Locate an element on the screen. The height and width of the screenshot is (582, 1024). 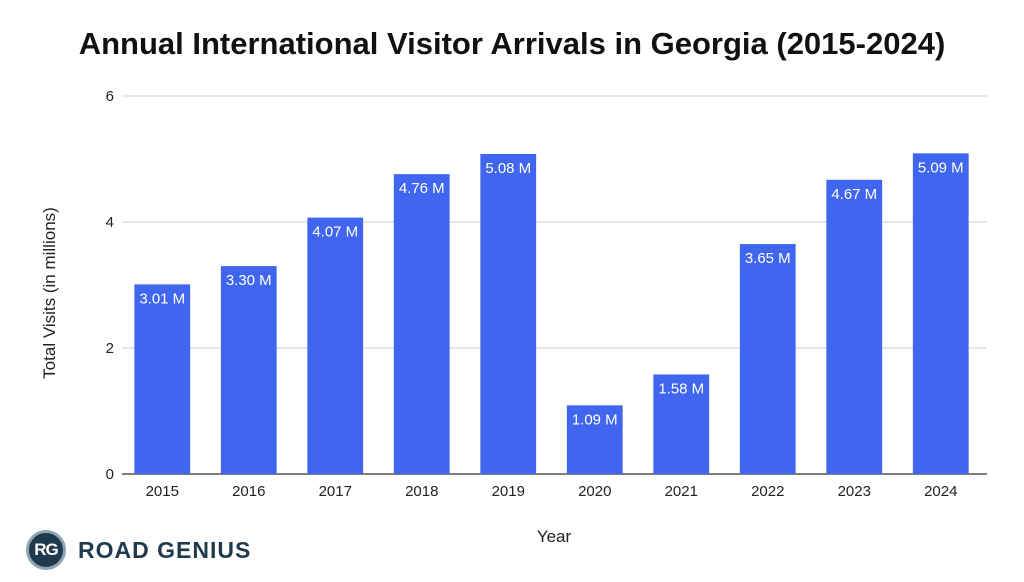
y-tick-label: 2 is located at coordinates (110, 348).